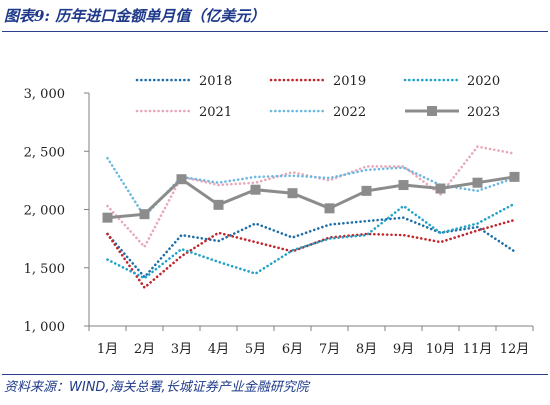 The width and height of the screenshot is (550, 405). What do you see at coordinates (215, 112) in the screenshot?
I see `legend-2021-label: 2021` at bounding box center [215, 112].